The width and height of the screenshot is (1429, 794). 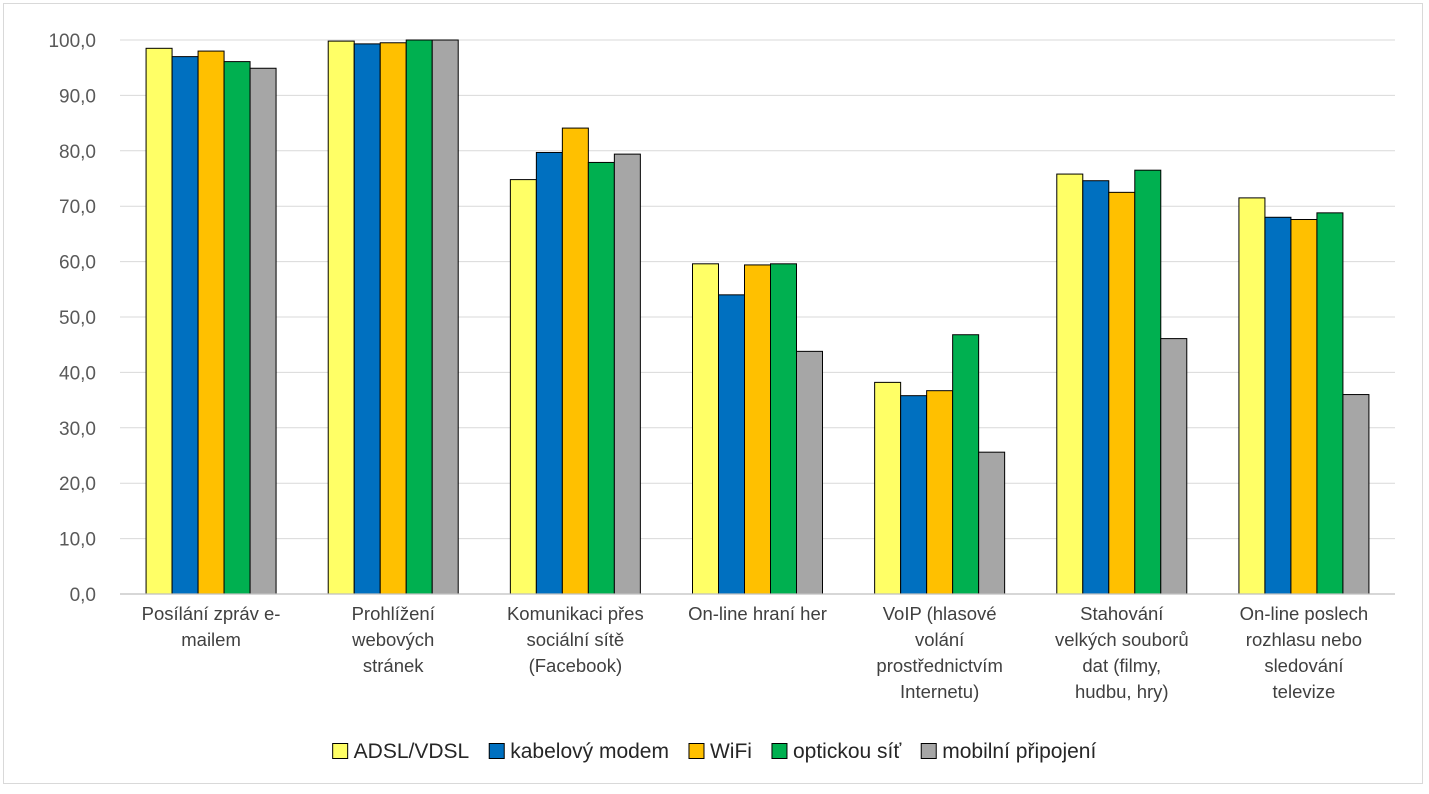 I want to click on category-label: On-line hraní her, so click(x=757, y=613).